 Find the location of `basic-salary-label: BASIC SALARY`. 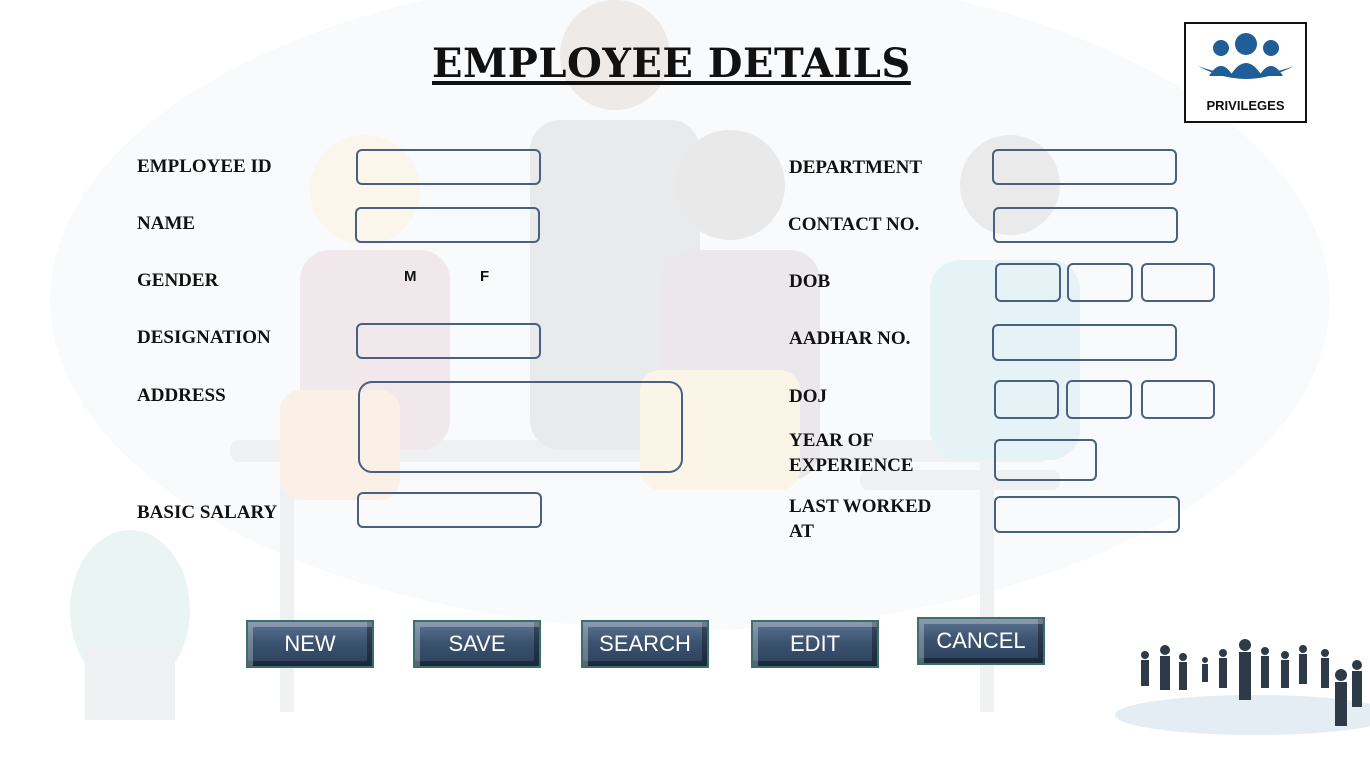

basic-salary-label: BASIC SALARY is located at coordinates (207, 512).